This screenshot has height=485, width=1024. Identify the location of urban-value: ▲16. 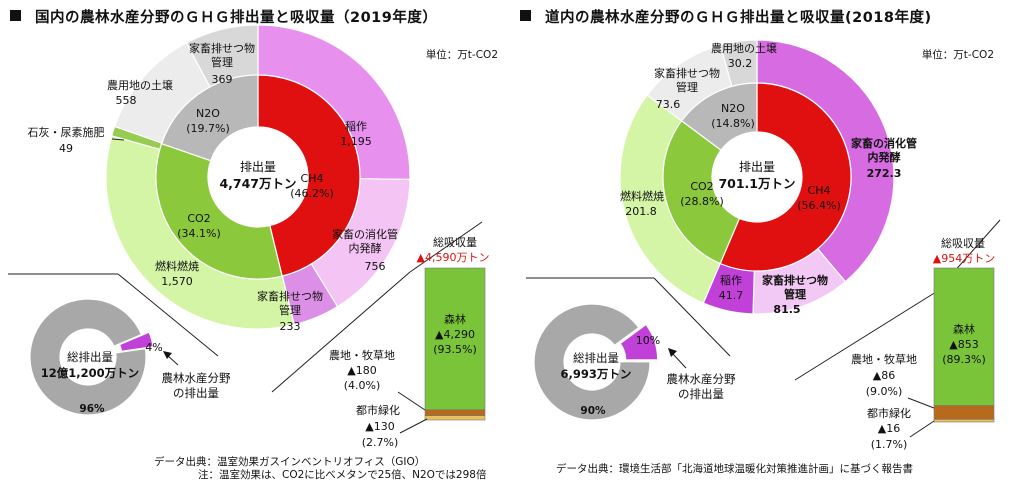
(889, 428).